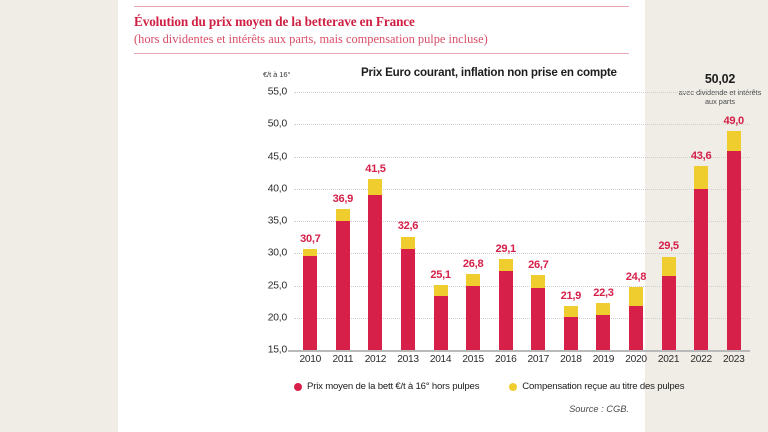 The width and height of the screenshot is (768, 432). I want to click on bar-value-label: 26,8, so click(473, 263).